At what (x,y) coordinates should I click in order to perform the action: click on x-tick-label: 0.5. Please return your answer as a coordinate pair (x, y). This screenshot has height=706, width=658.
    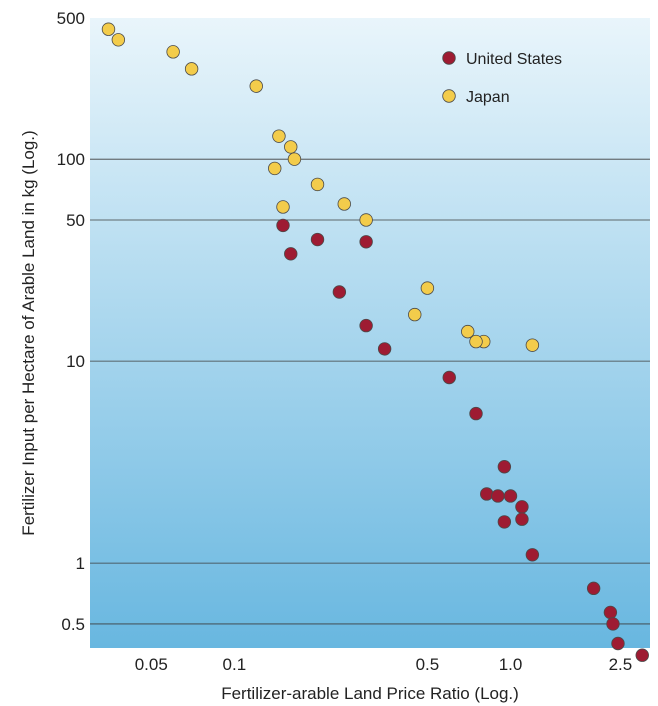
    Looking at the image, I should click on (428, 664).